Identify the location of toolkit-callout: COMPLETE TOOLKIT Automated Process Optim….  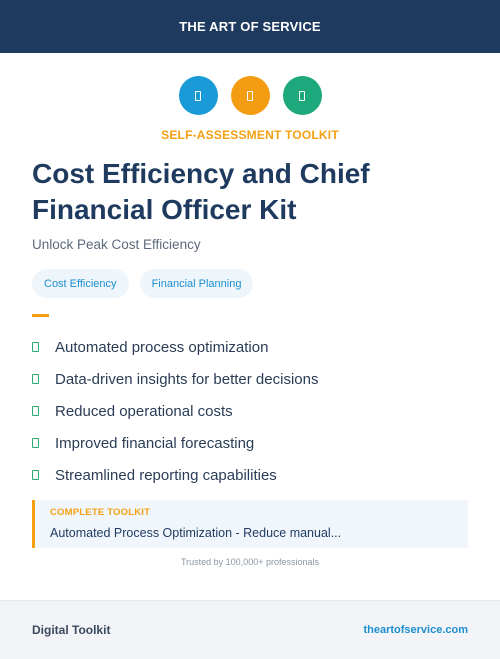
(250, 524).